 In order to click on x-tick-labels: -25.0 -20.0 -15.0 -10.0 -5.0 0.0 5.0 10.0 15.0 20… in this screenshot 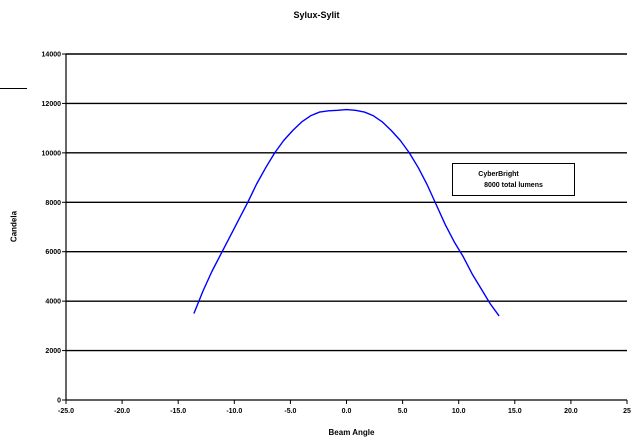, I will do `click(344, 411)`.